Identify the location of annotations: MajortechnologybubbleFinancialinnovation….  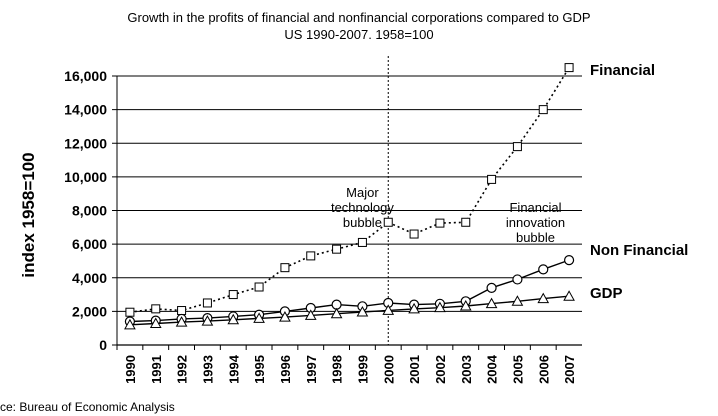
(448, 215).